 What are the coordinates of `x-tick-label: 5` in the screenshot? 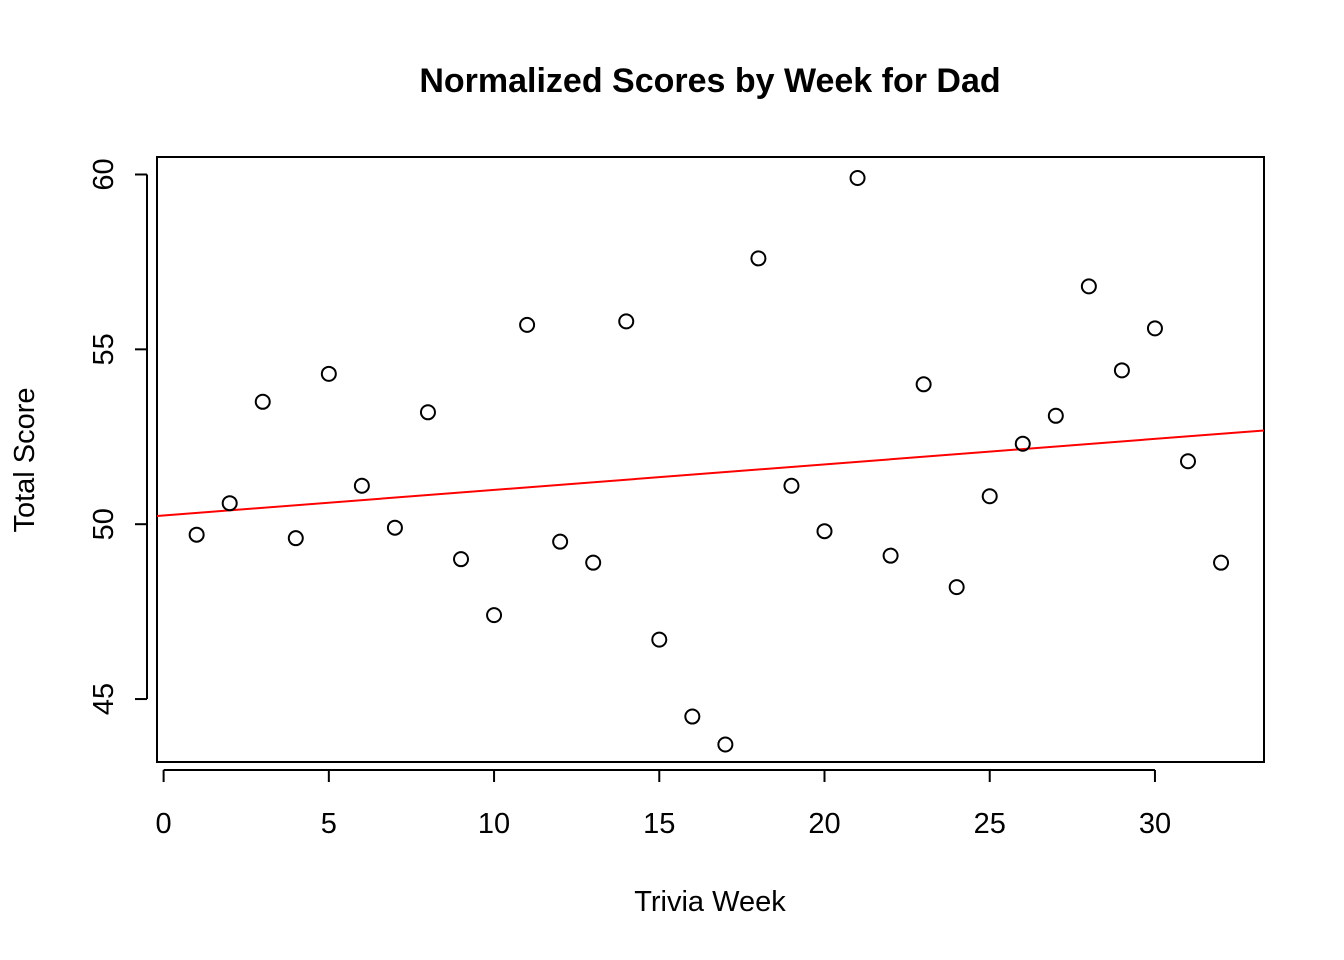 It's located at (329, 824).